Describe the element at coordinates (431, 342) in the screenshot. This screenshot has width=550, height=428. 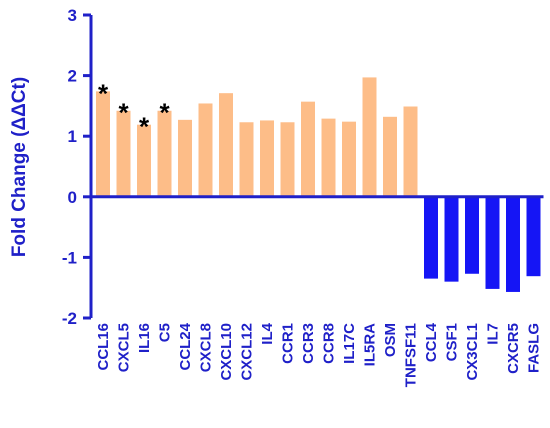
I see `x-tick-label: CCL4` at that location.